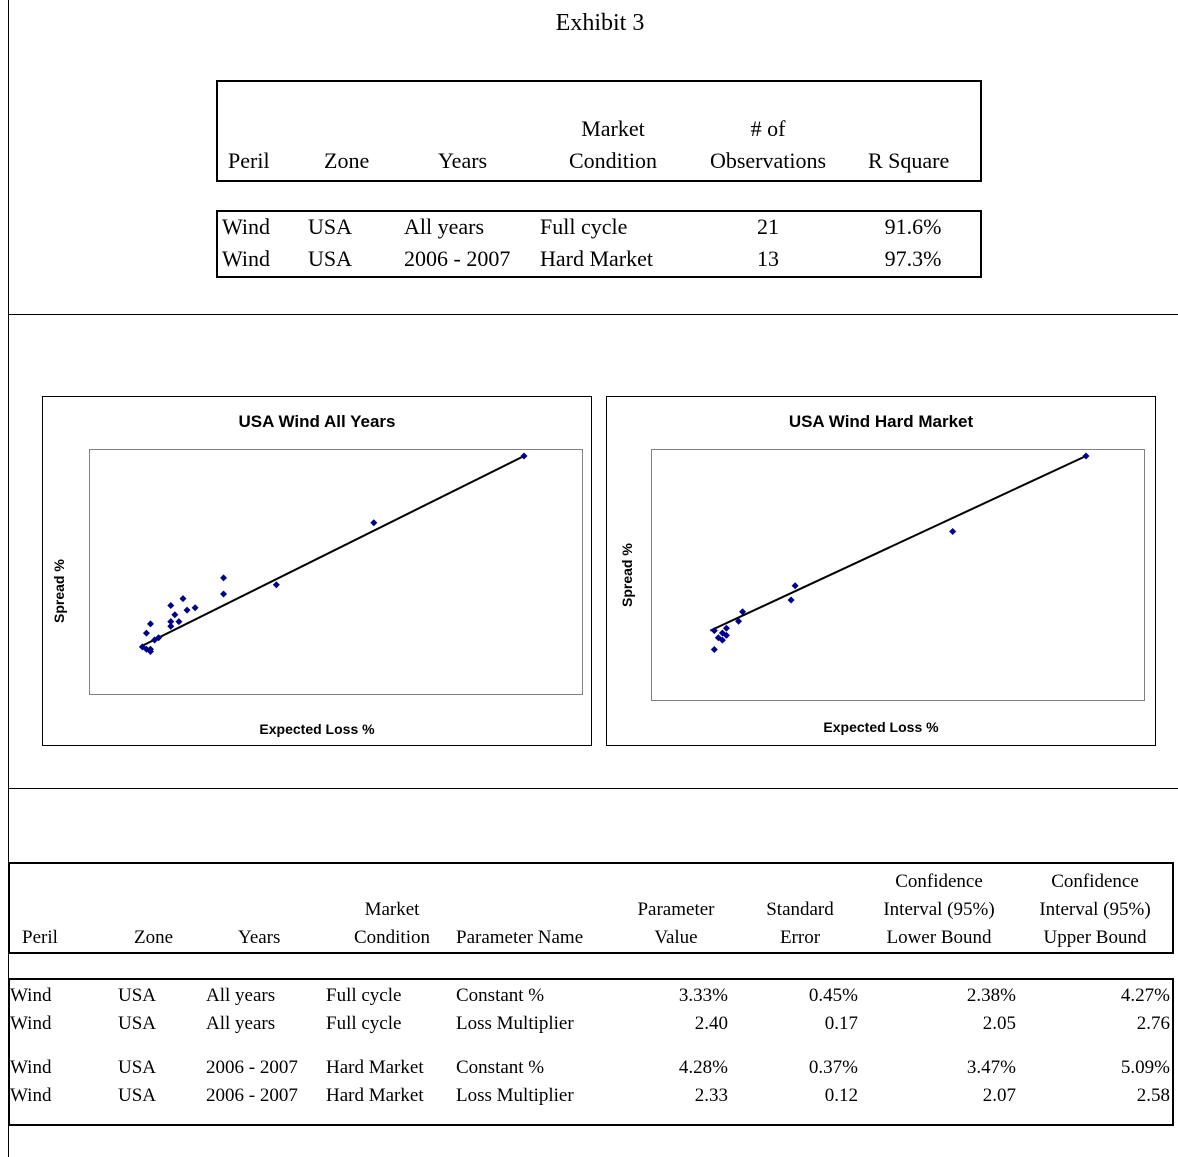  I want to click on params-cell: 0.37%, so click(833, 1067).